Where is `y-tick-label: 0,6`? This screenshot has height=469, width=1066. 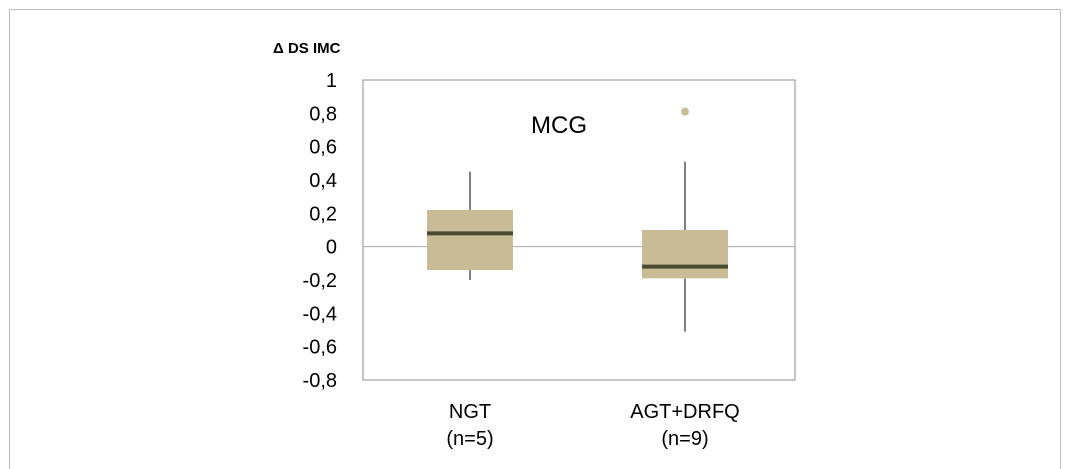
y-tick-label: 0,6 is located at coordinates (323, 148).